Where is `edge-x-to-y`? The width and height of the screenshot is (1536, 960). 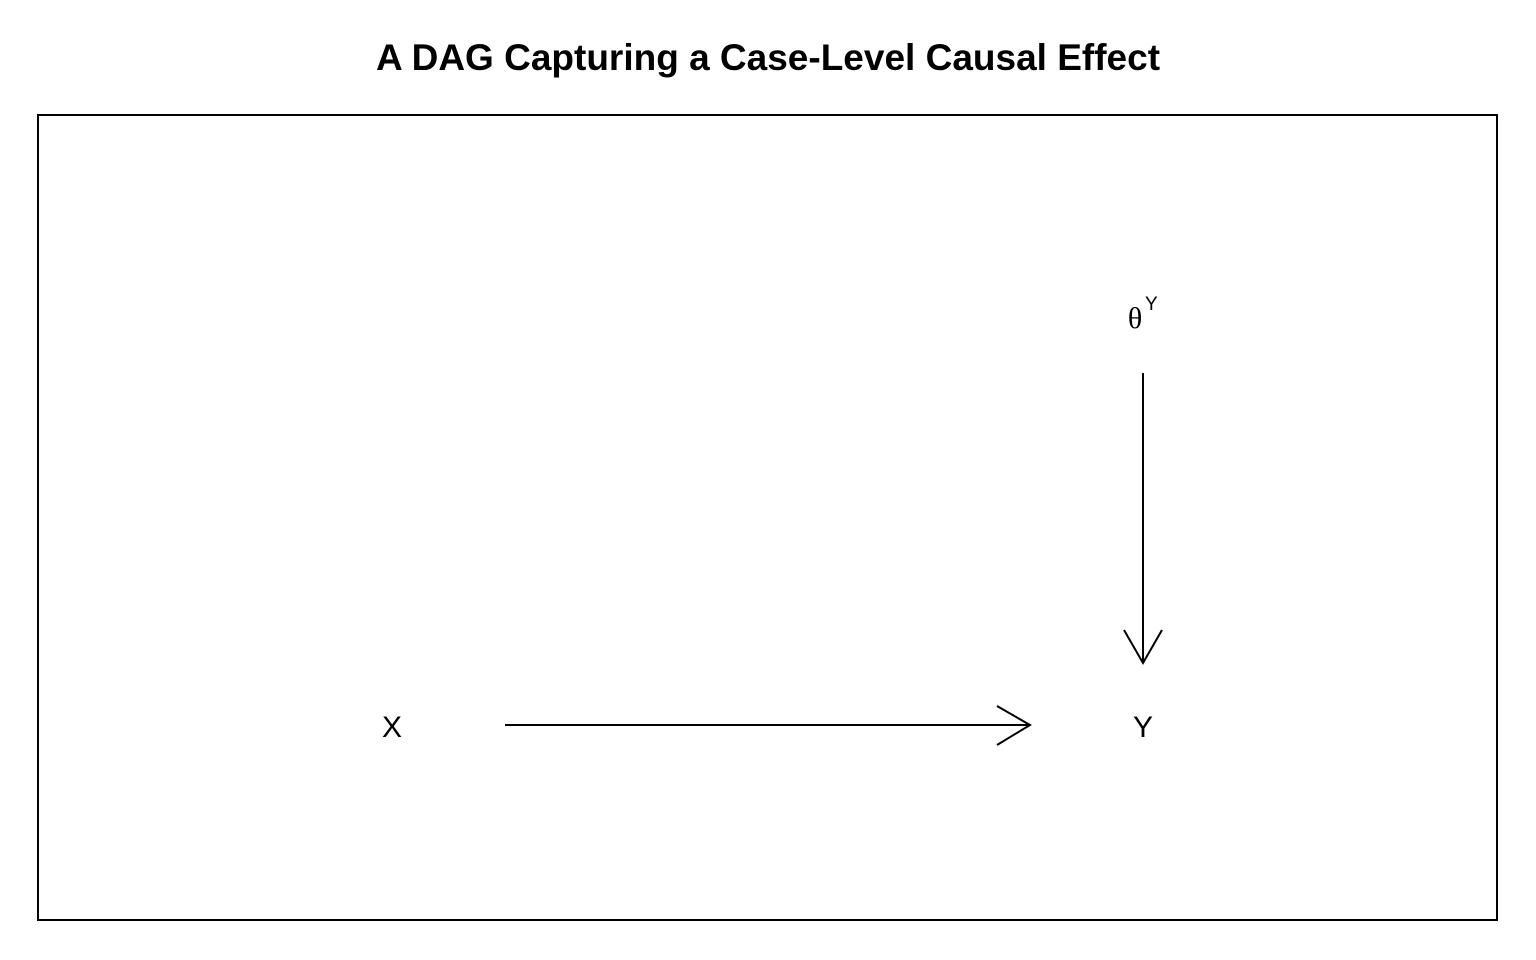
edge-x-to-y is located at coordinates (768, 725).